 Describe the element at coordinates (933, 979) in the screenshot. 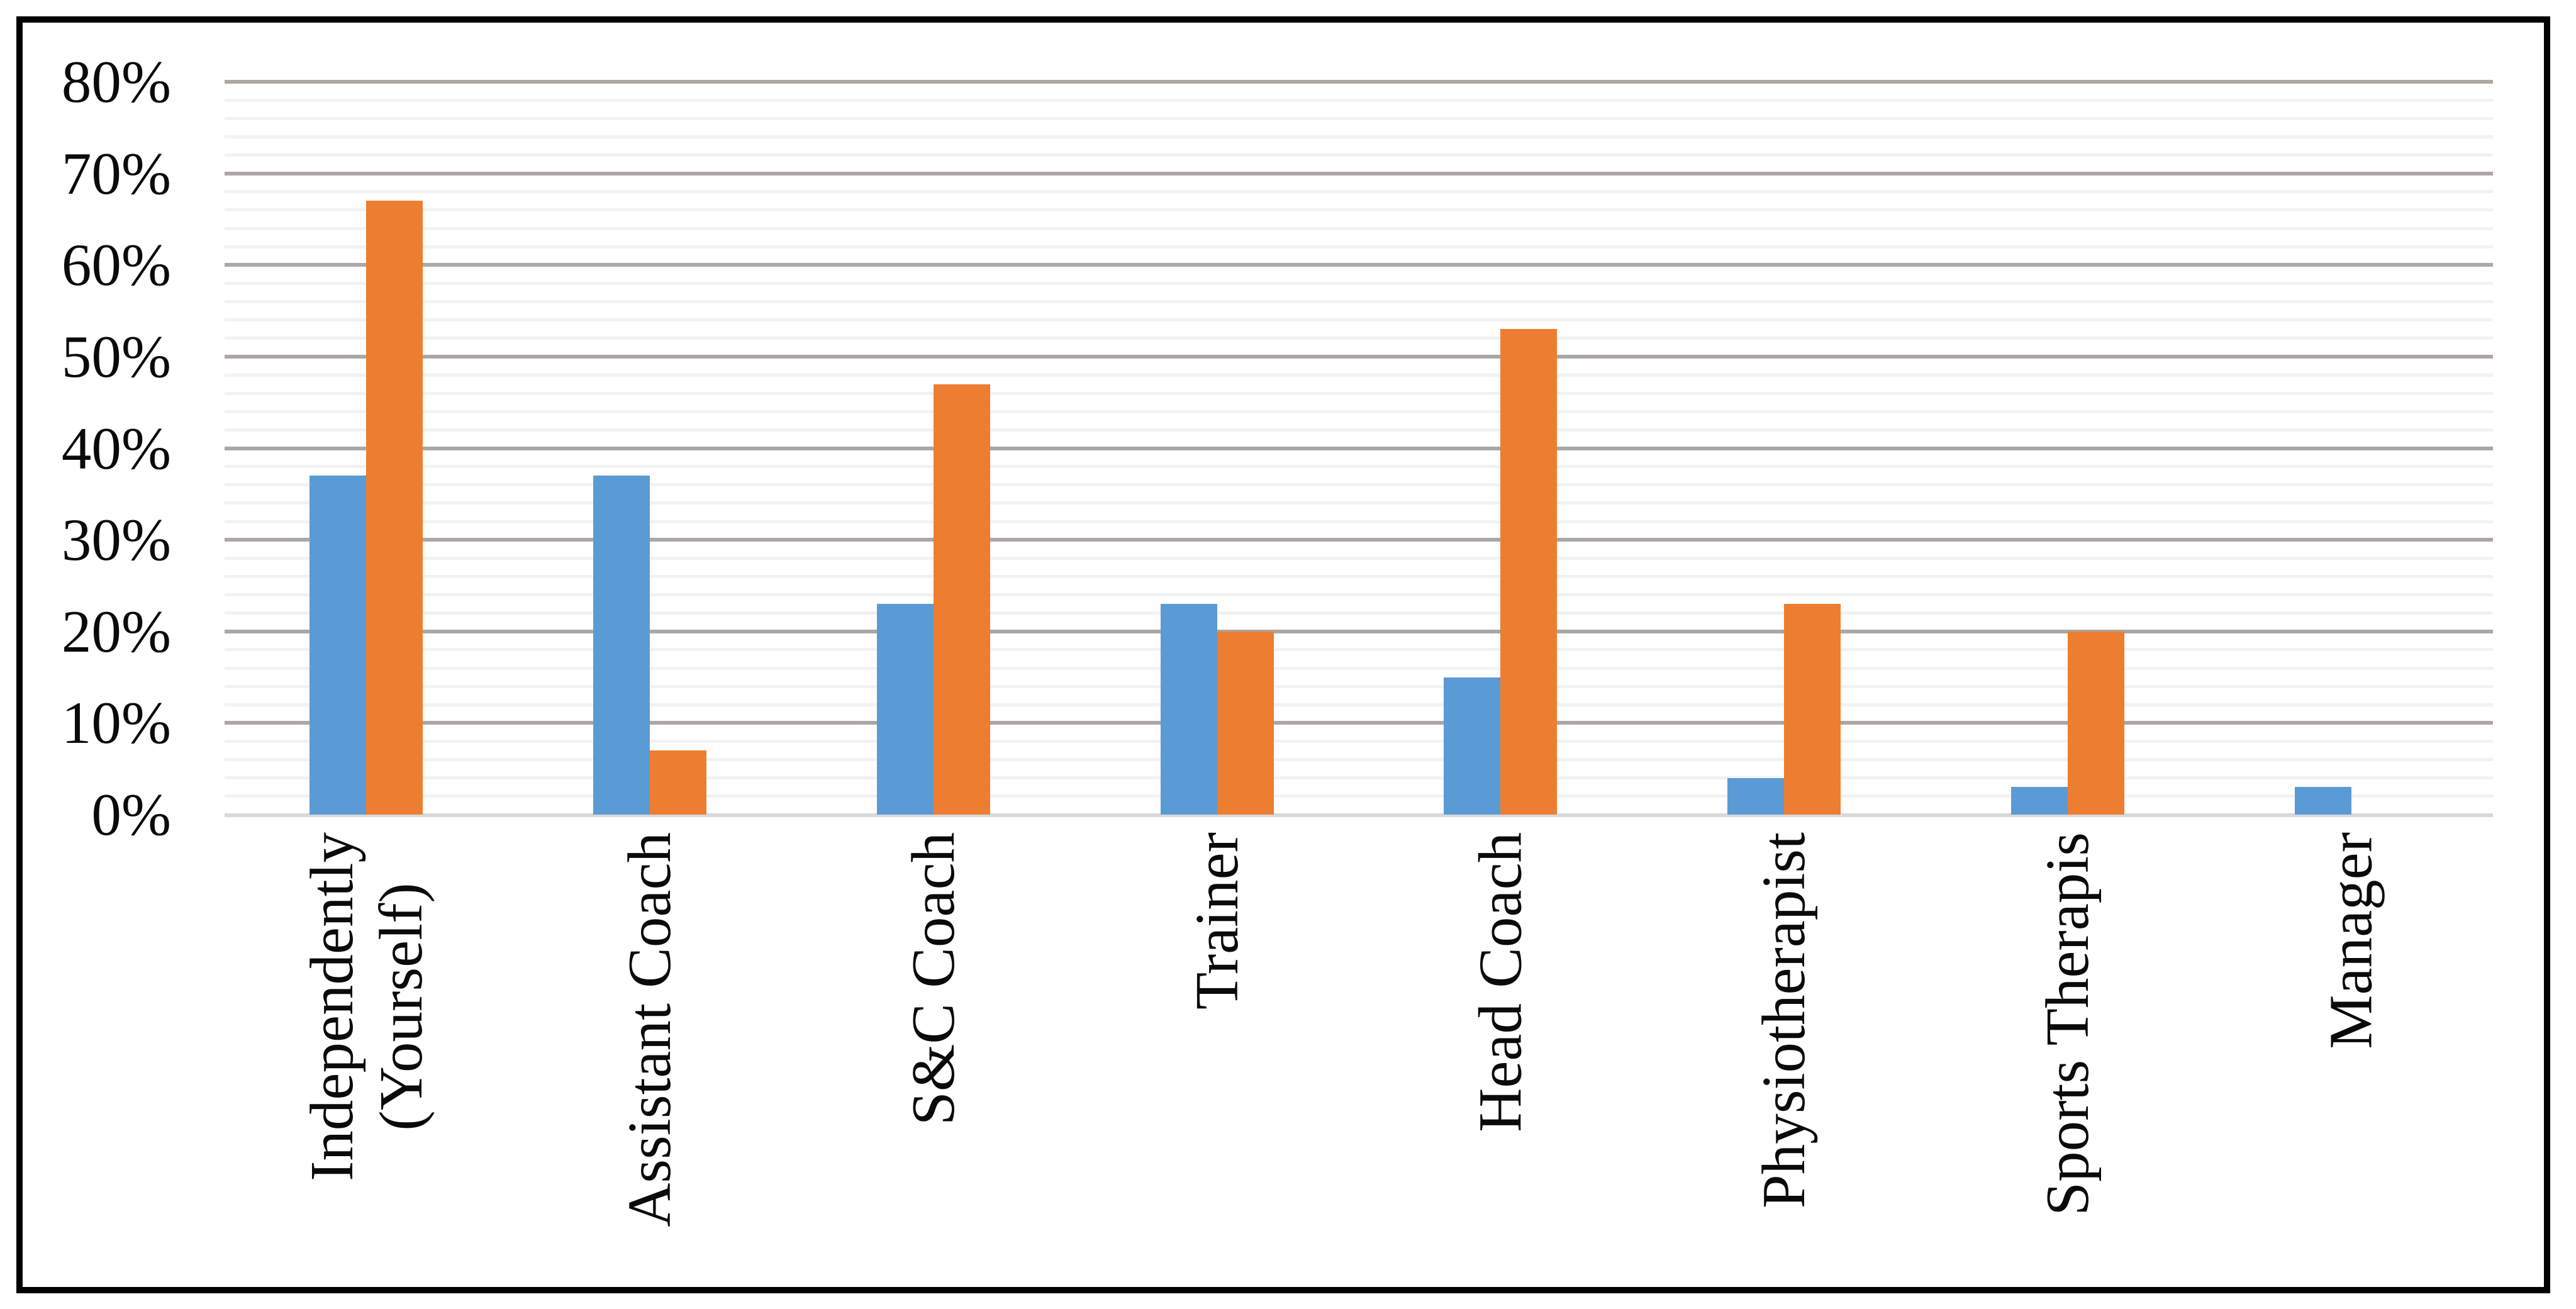

I see `category-label-2: S&C Coach` at that location.